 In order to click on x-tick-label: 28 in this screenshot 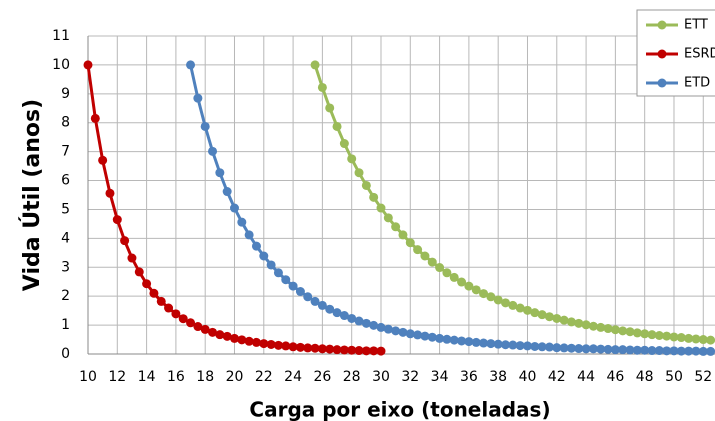, I will do `click(352, 377)`.